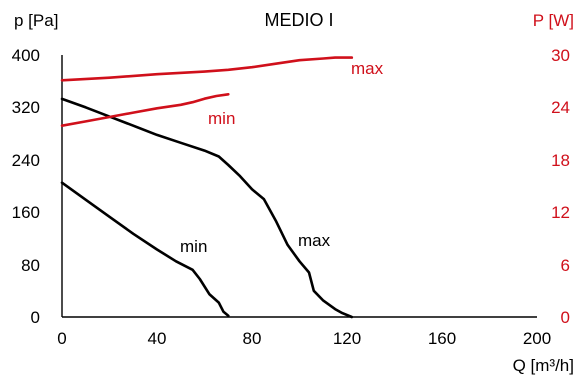 The width and height of the screenshot is (579, 377). Describe the element at coordinates (26, 55) in the screenshot. I see `y-left-tick-label-5: 400` at that location.